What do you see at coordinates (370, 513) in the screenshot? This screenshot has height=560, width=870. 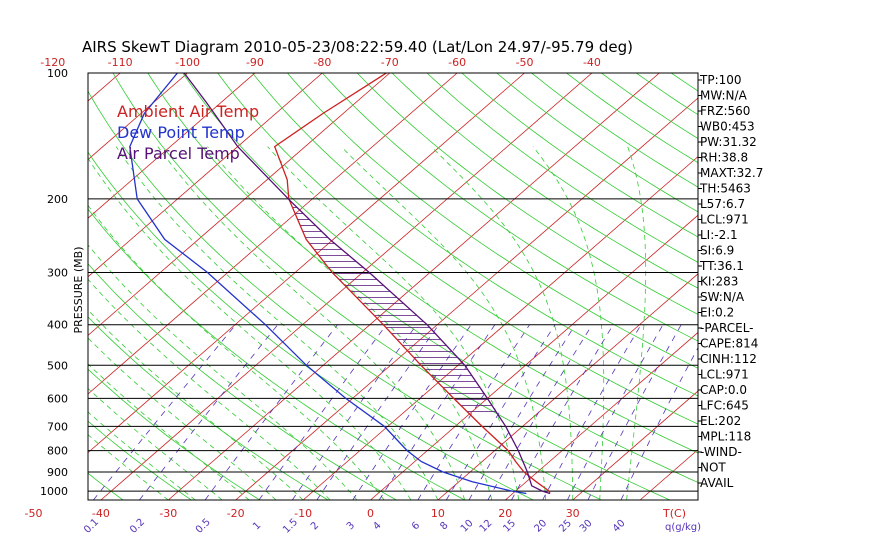 I see `bottom-temp-tick-label: 0` at bounding box center [370, 513].